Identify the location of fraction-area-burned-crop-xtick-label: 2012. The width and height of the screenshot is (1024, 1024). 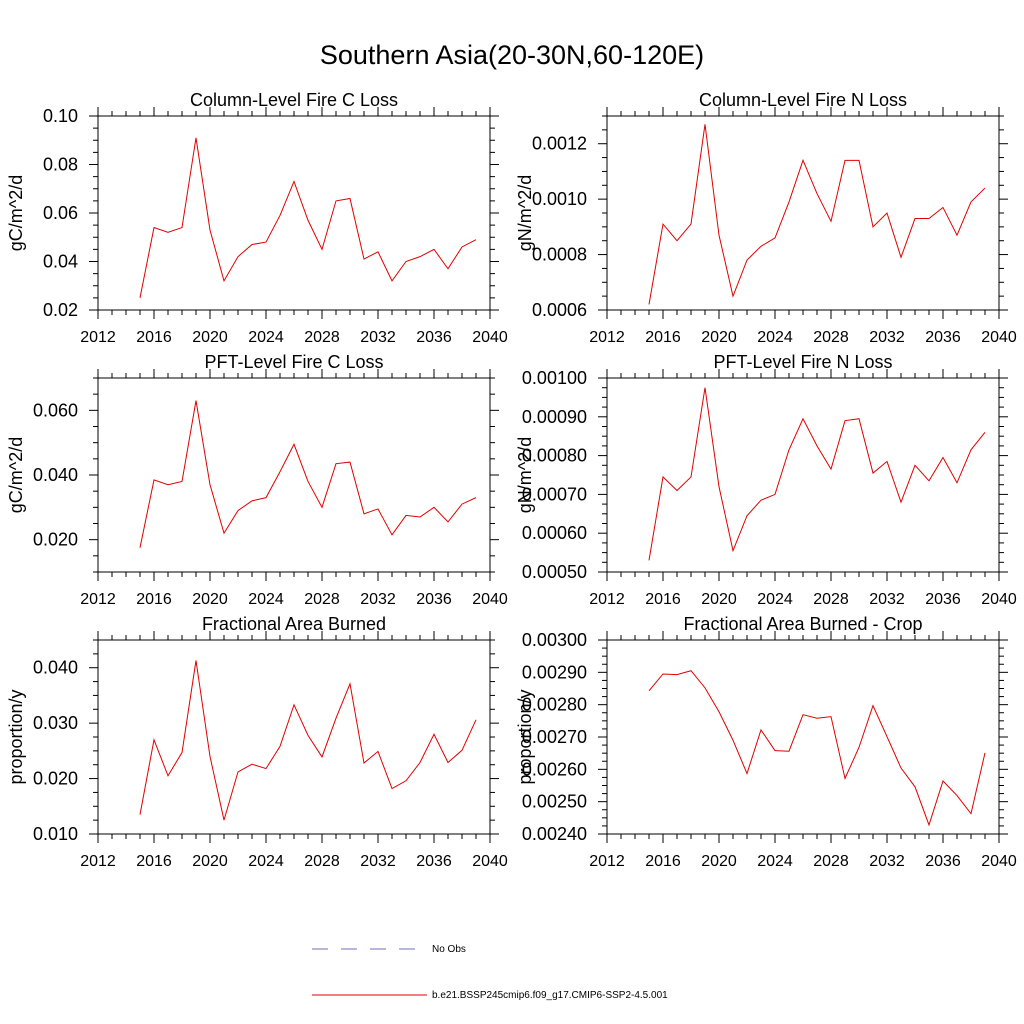
(607, 861).